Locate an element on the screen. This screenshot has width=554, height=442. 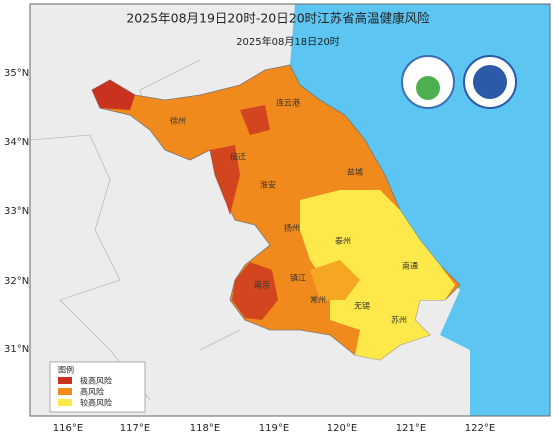
city-label: 宿迁 is located at coordinates (238, 157).